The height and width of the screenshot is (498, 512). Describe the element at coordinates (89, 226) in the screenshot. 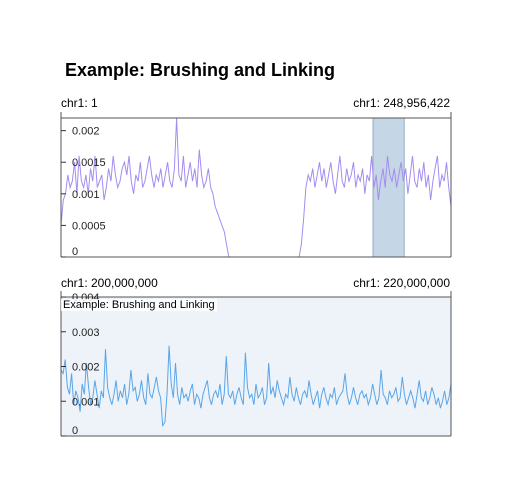

I see `overview-y-tick-label: 0.0005` at that location.